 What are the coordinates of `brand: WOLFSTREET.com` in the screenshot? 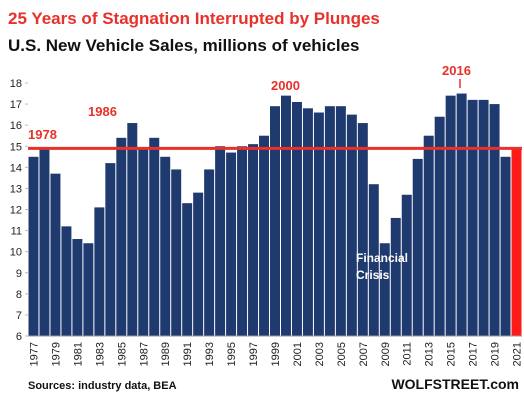 It's located at (455, 384).